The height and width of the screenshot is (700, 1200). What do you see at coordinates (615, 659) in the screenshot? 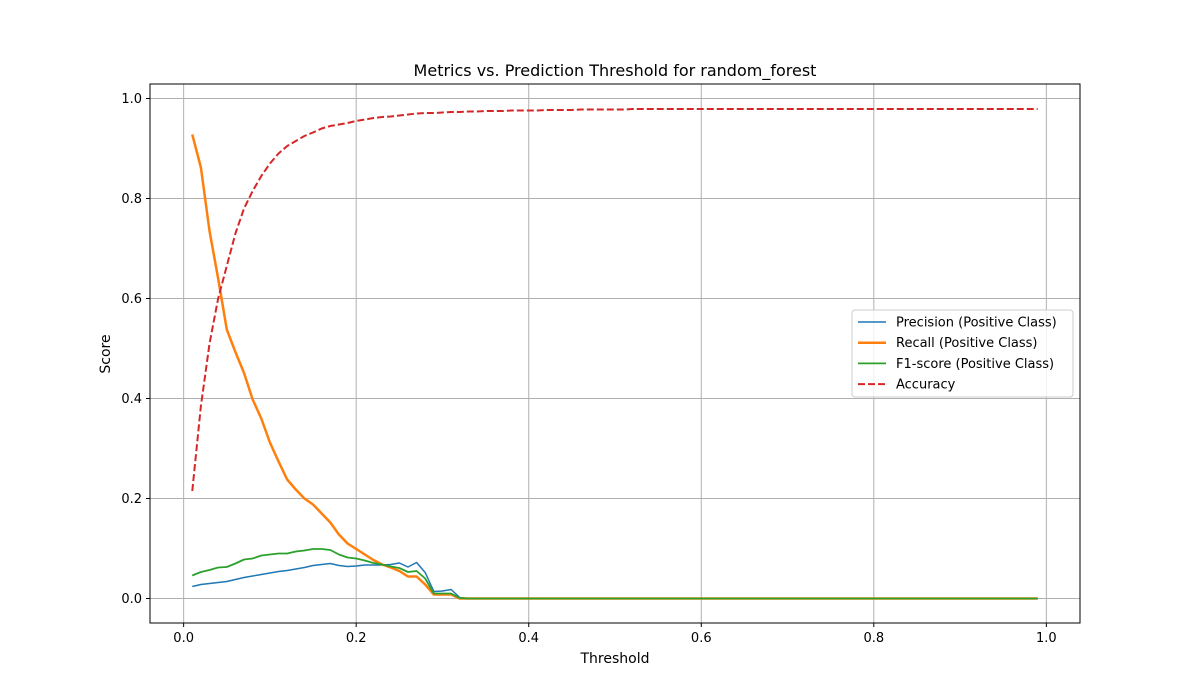
I see `x-axis-label: Threshold` at bounding box center [615, 659].